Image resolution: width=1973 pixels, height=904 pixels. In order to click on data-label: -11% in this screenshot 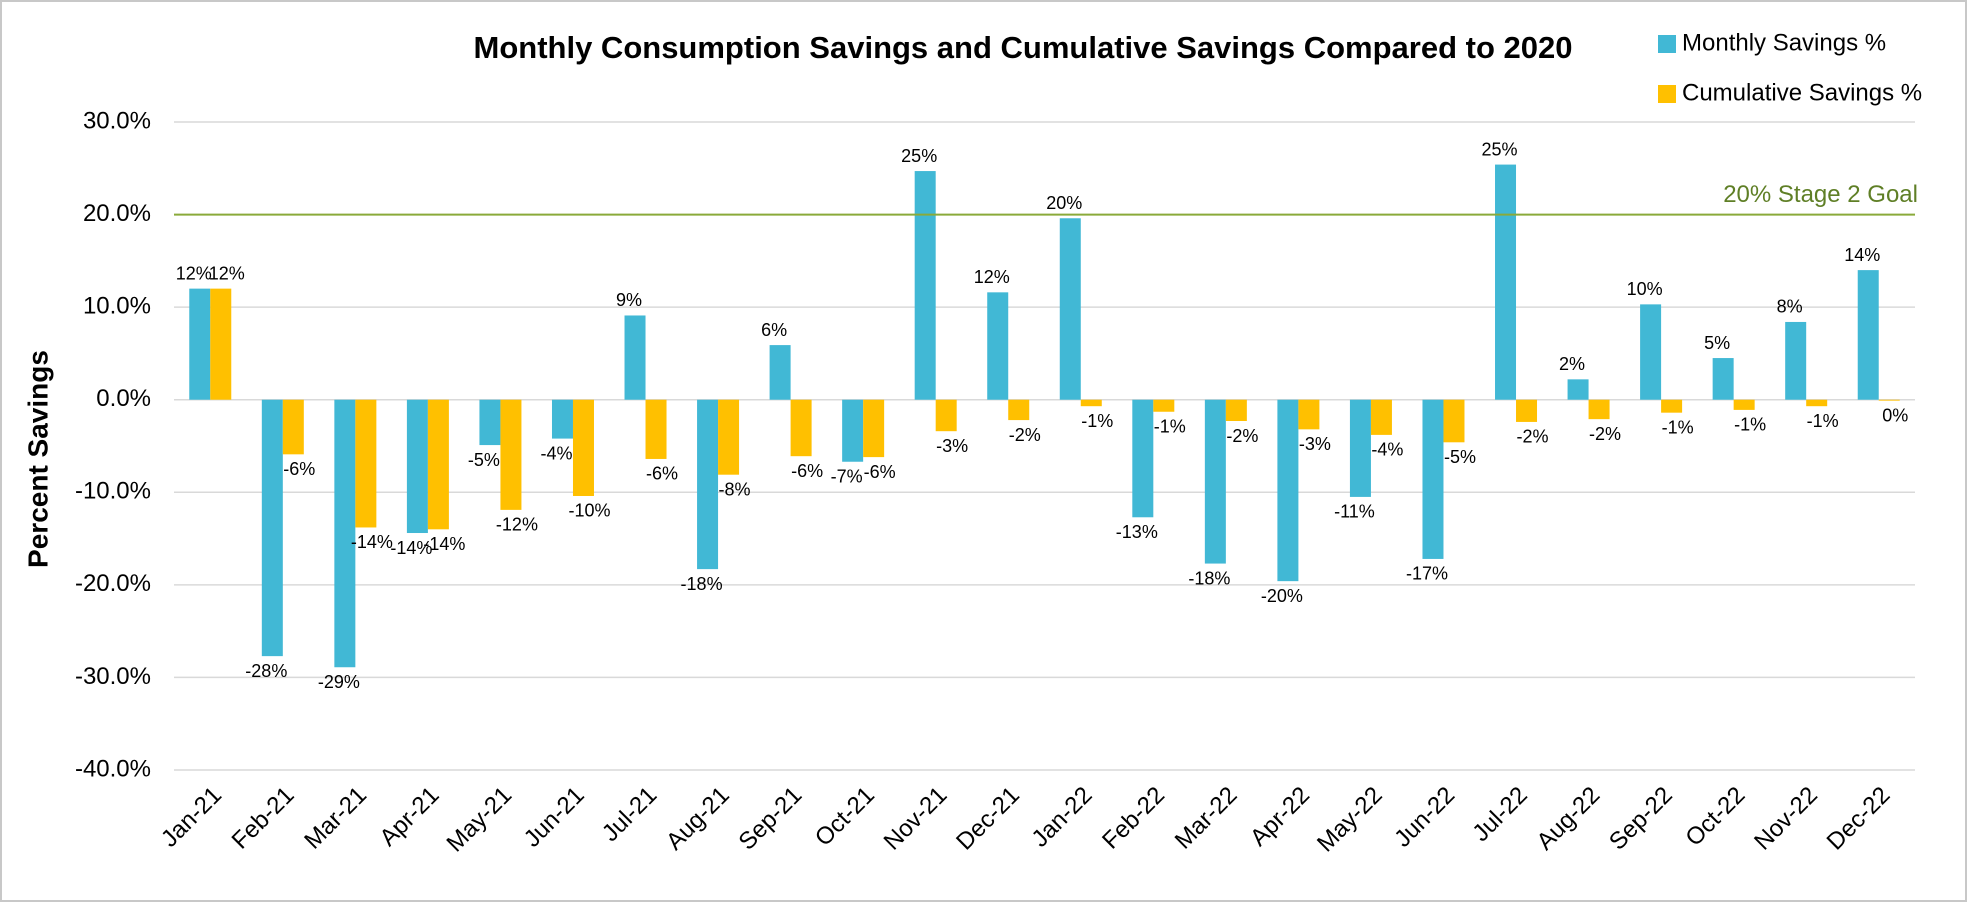, I will do `click(1354, 512)`.